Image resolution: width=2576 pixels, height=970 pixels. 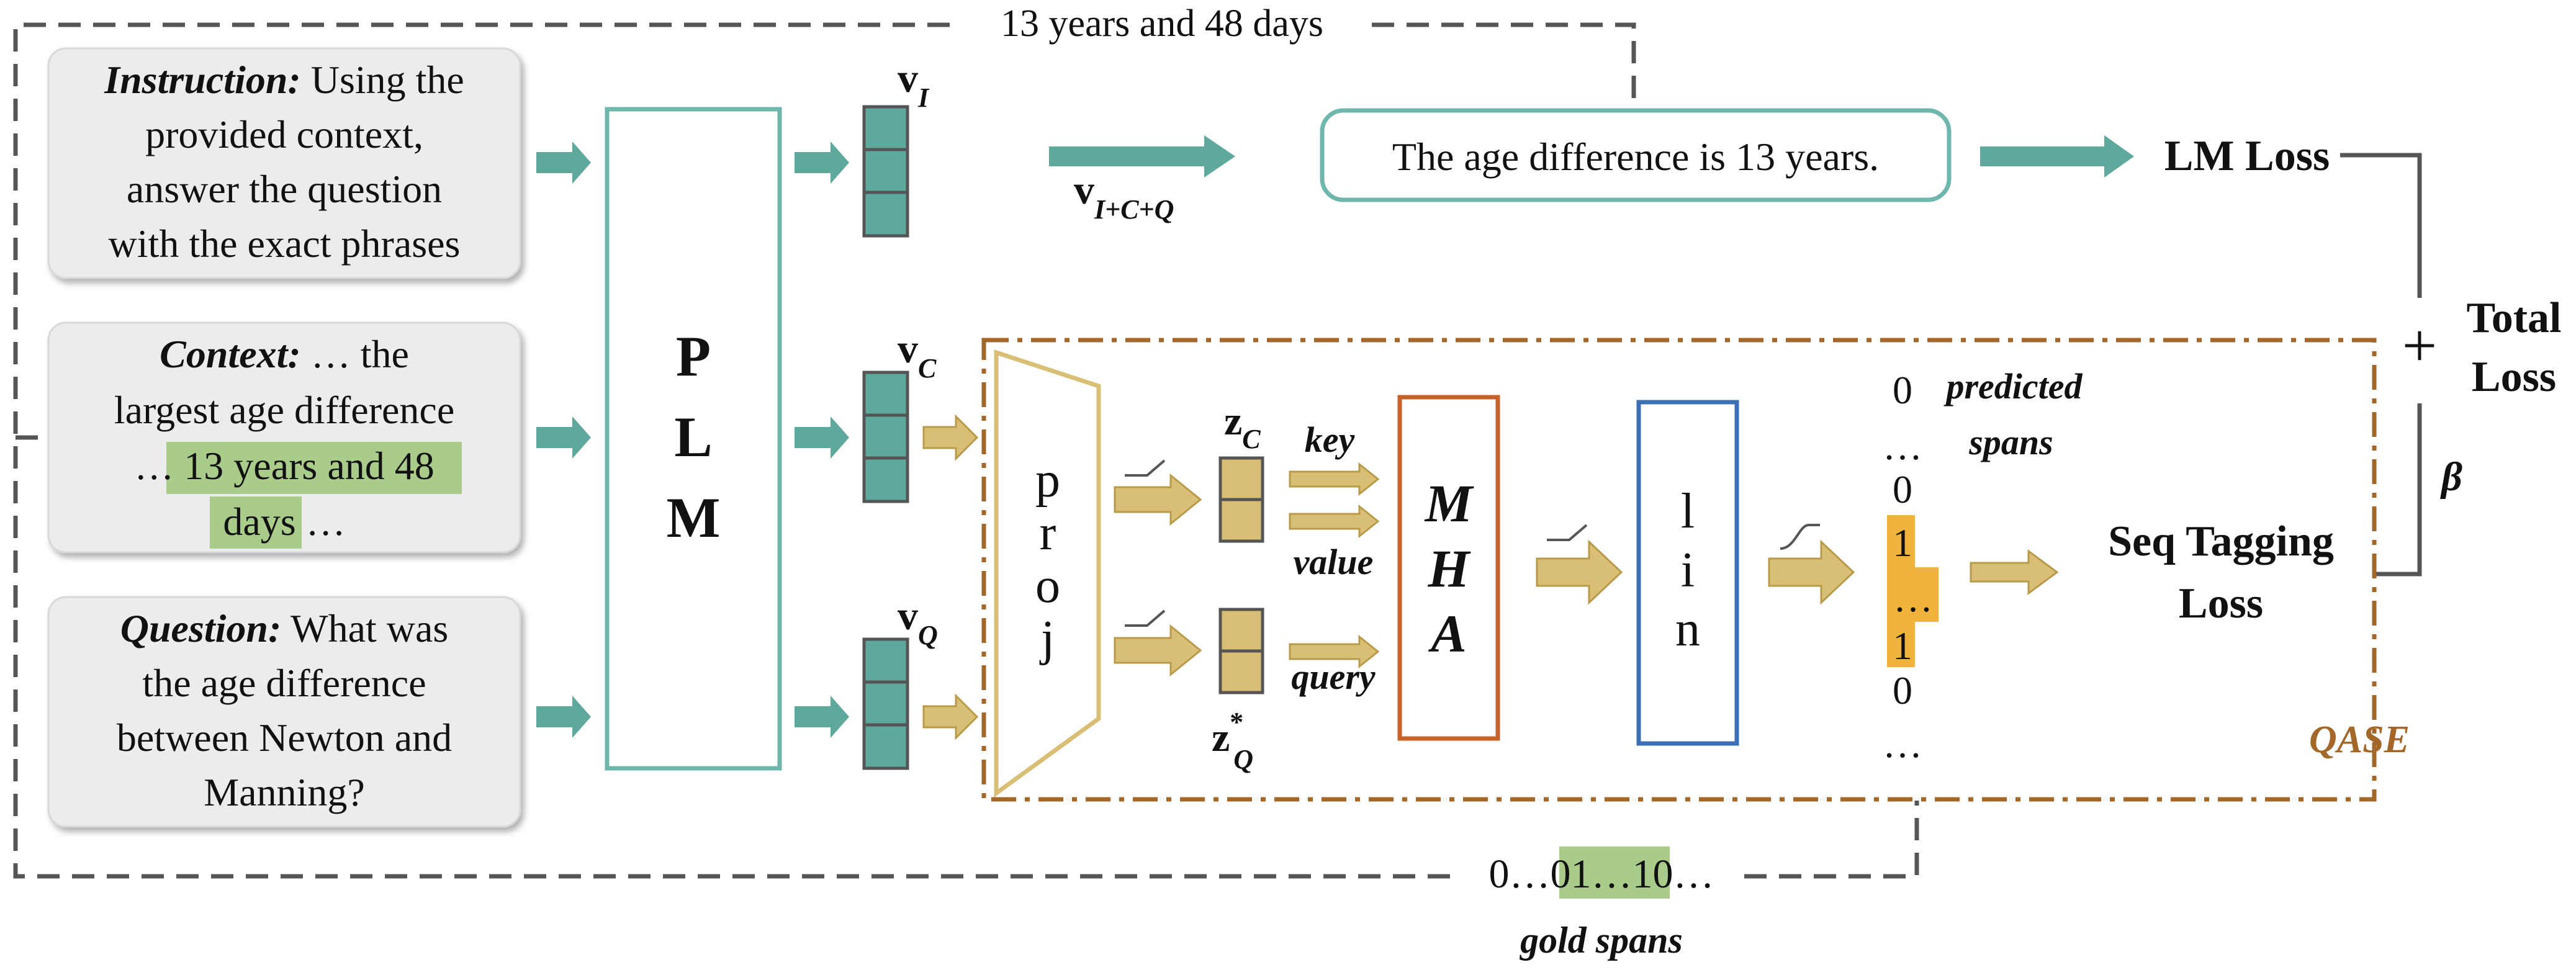 I want to click on zq-sub: Q, so click(x=1243, y=759).